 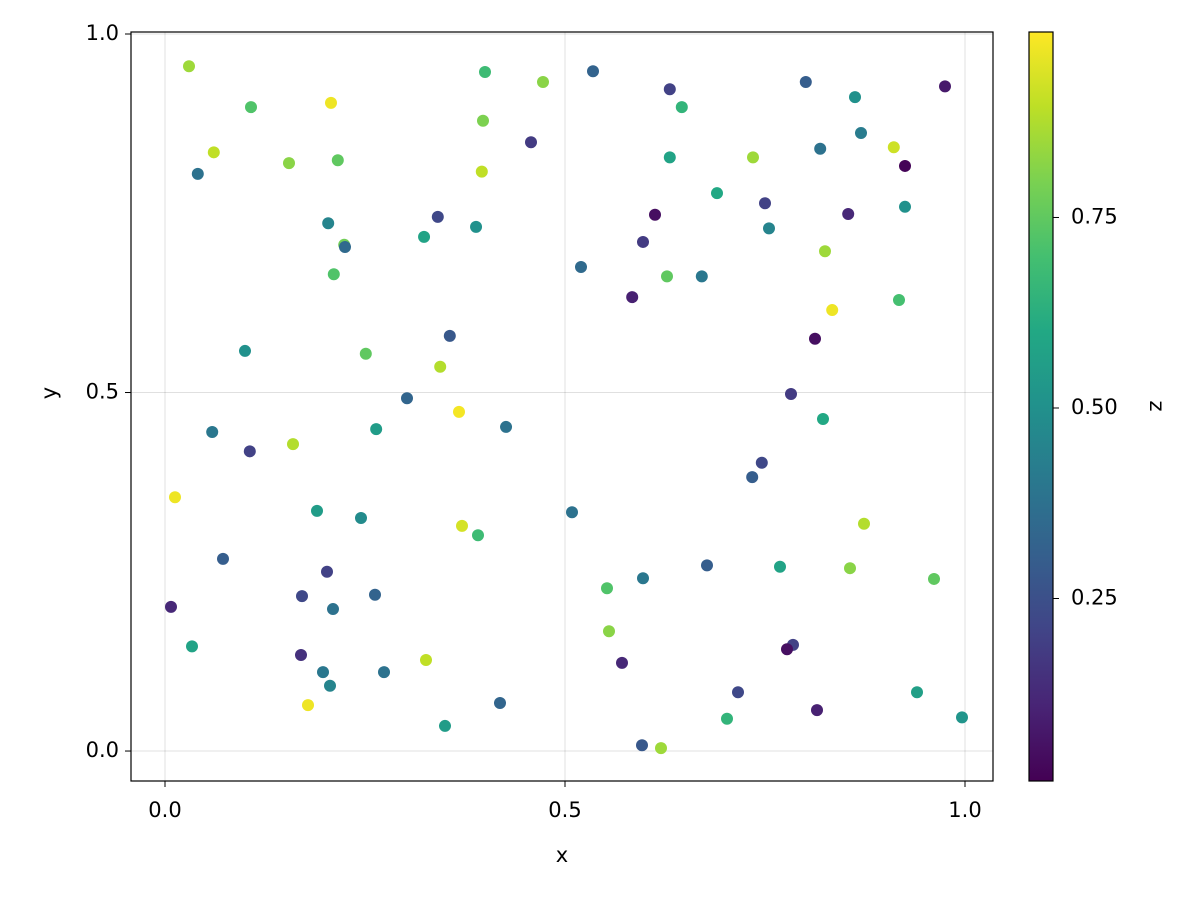 What do you see at coordinates (164, 810) in the screenshot?
I see `x-tick-label: 0.0` at bounding box center [164, 810].